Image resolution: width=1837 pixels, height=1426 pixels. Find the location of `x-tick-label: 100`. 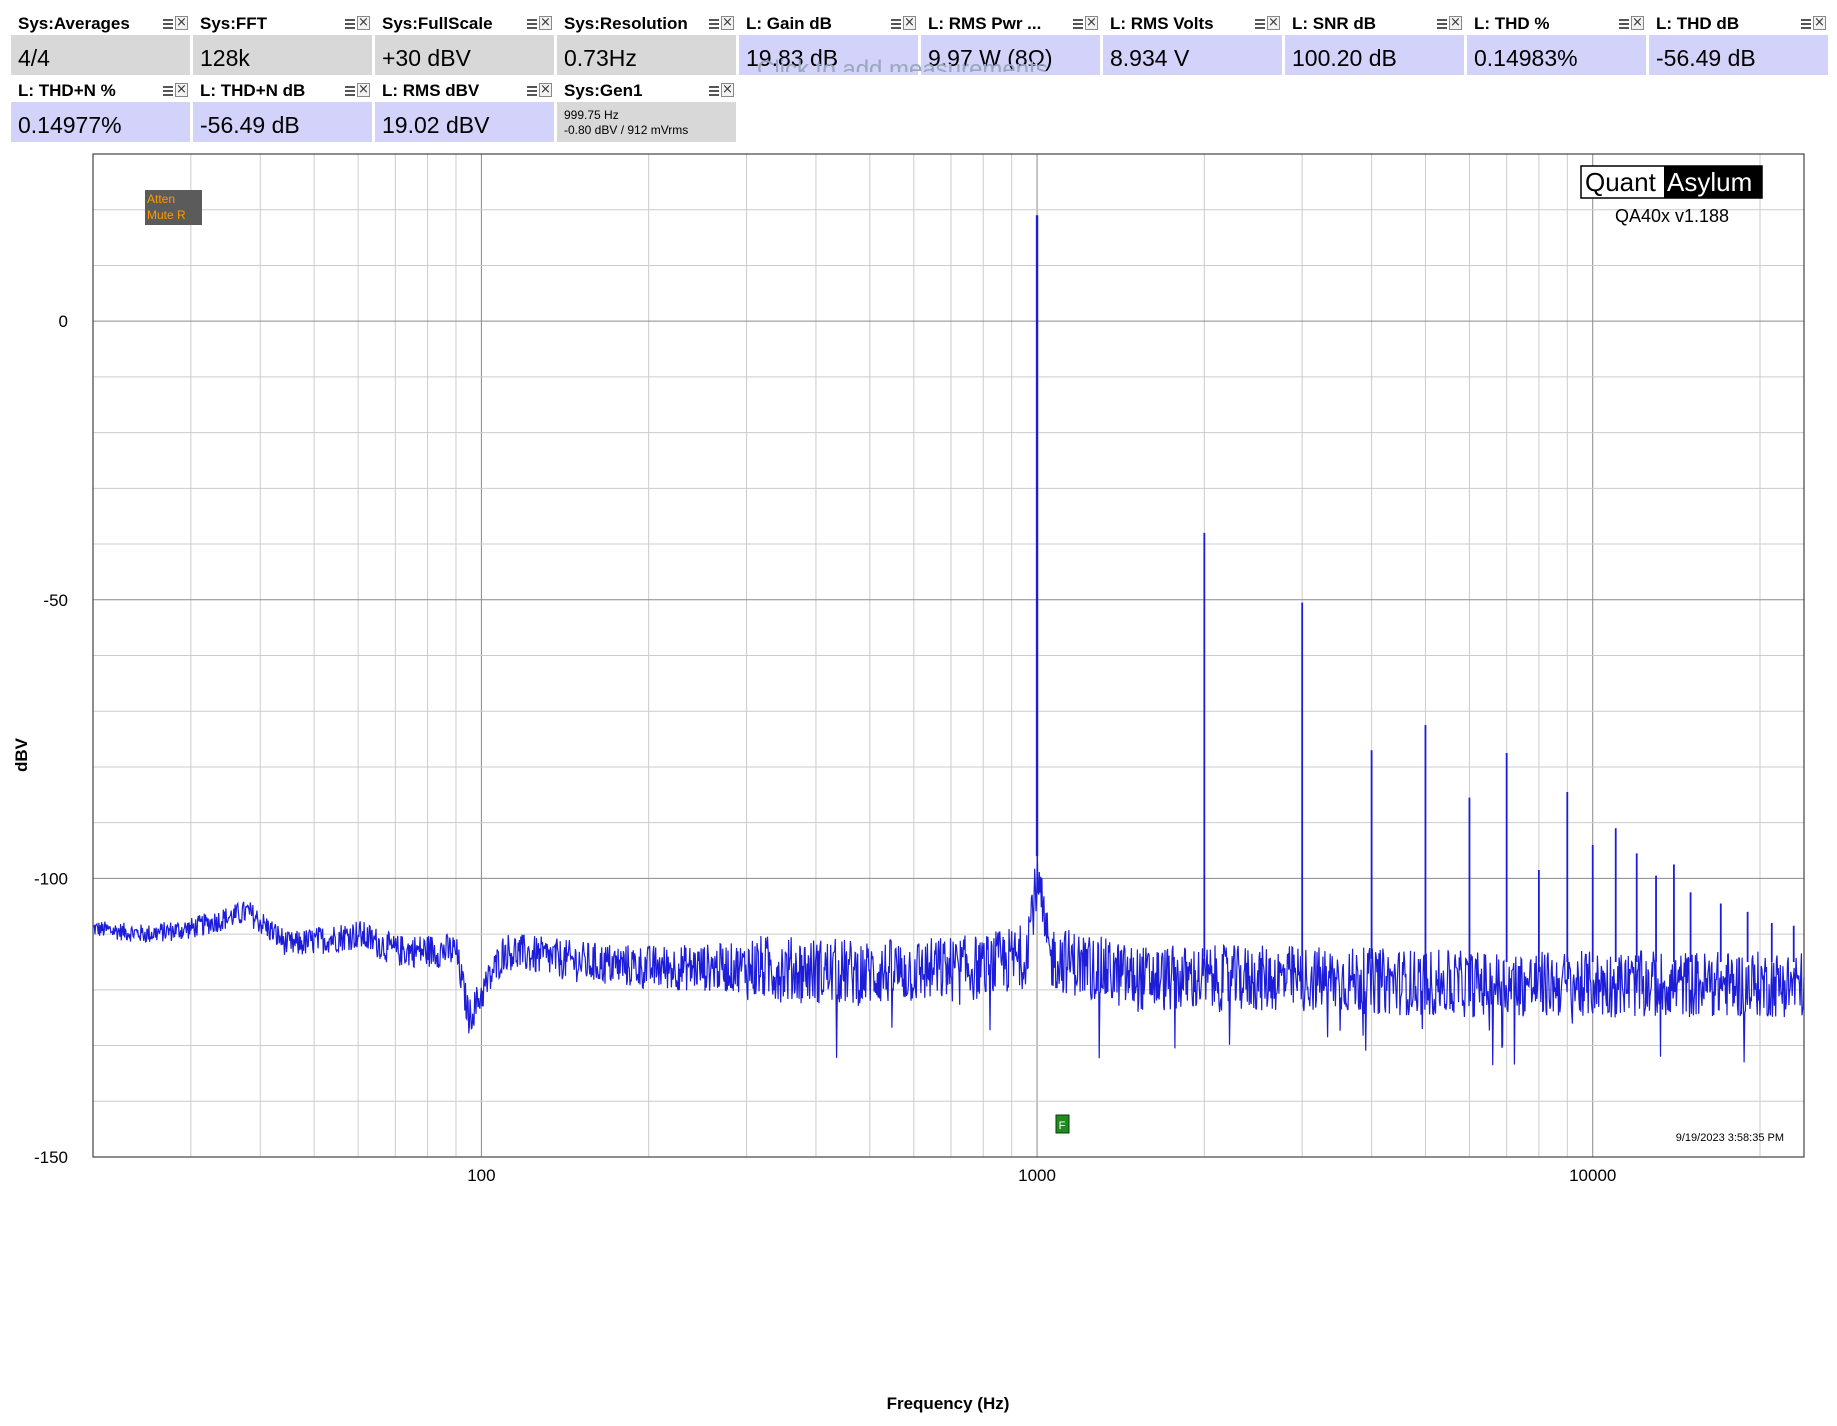

x-tick-label: 100 is located at coordinates (481, 1175).